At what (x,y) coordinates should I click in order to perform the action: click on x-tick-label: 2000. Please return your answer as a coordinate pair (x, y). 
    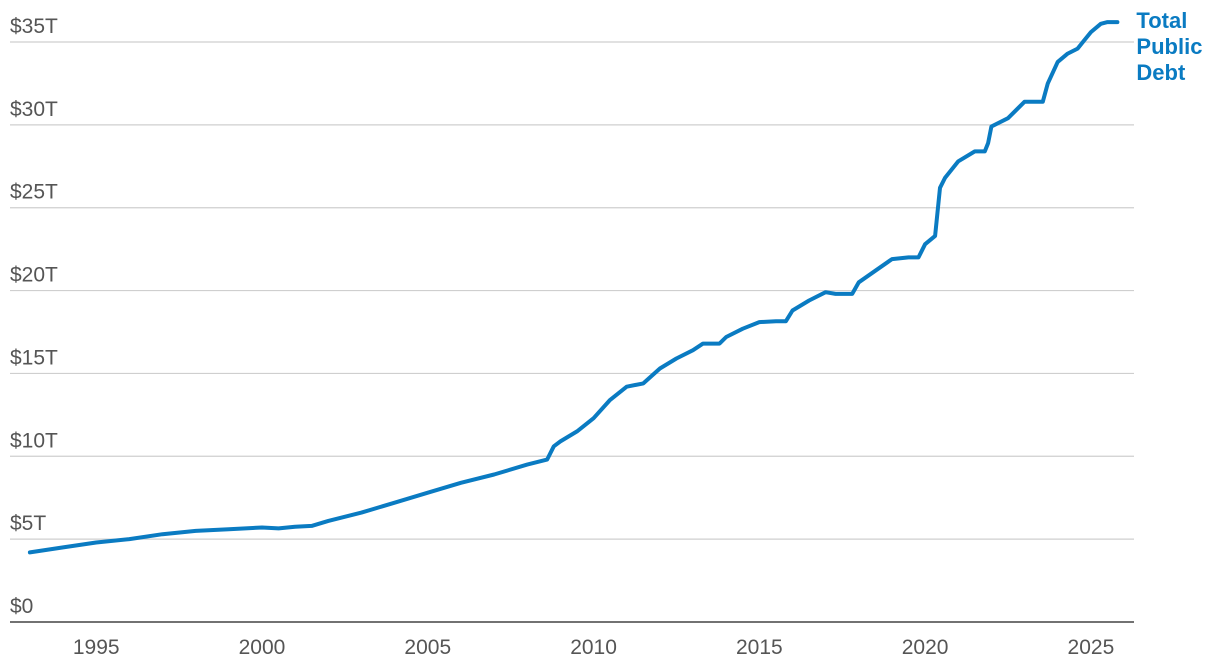
    Looking at the image, I should click on (262, 647).